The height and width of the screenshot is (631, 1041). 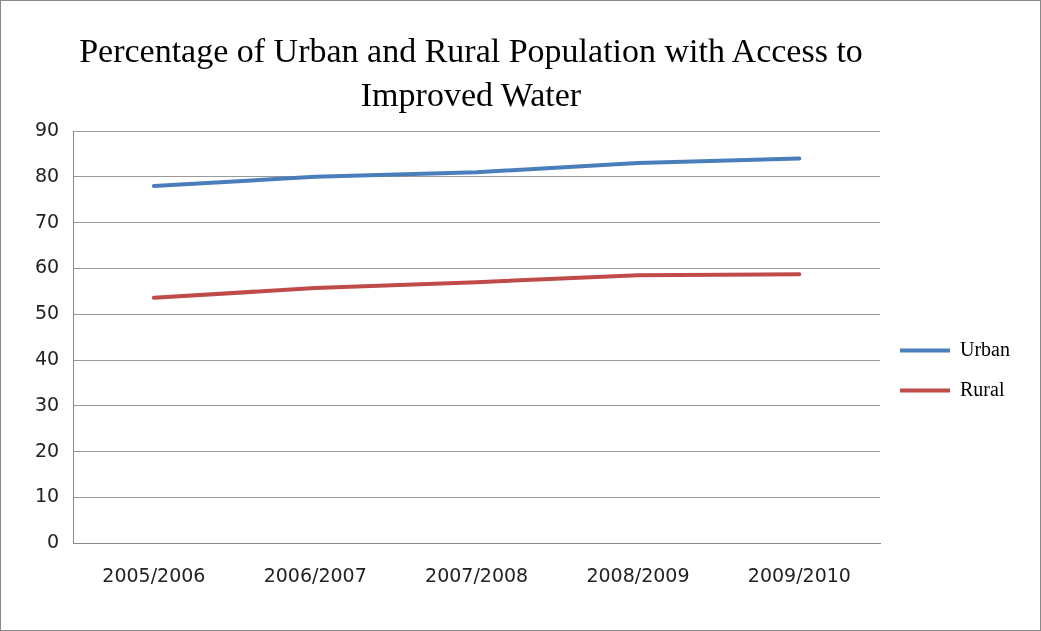 What do you see at coordinates (53, 541) in the screenshot?
I see `y-tick-label: 0` at bounding box center [53, 541].